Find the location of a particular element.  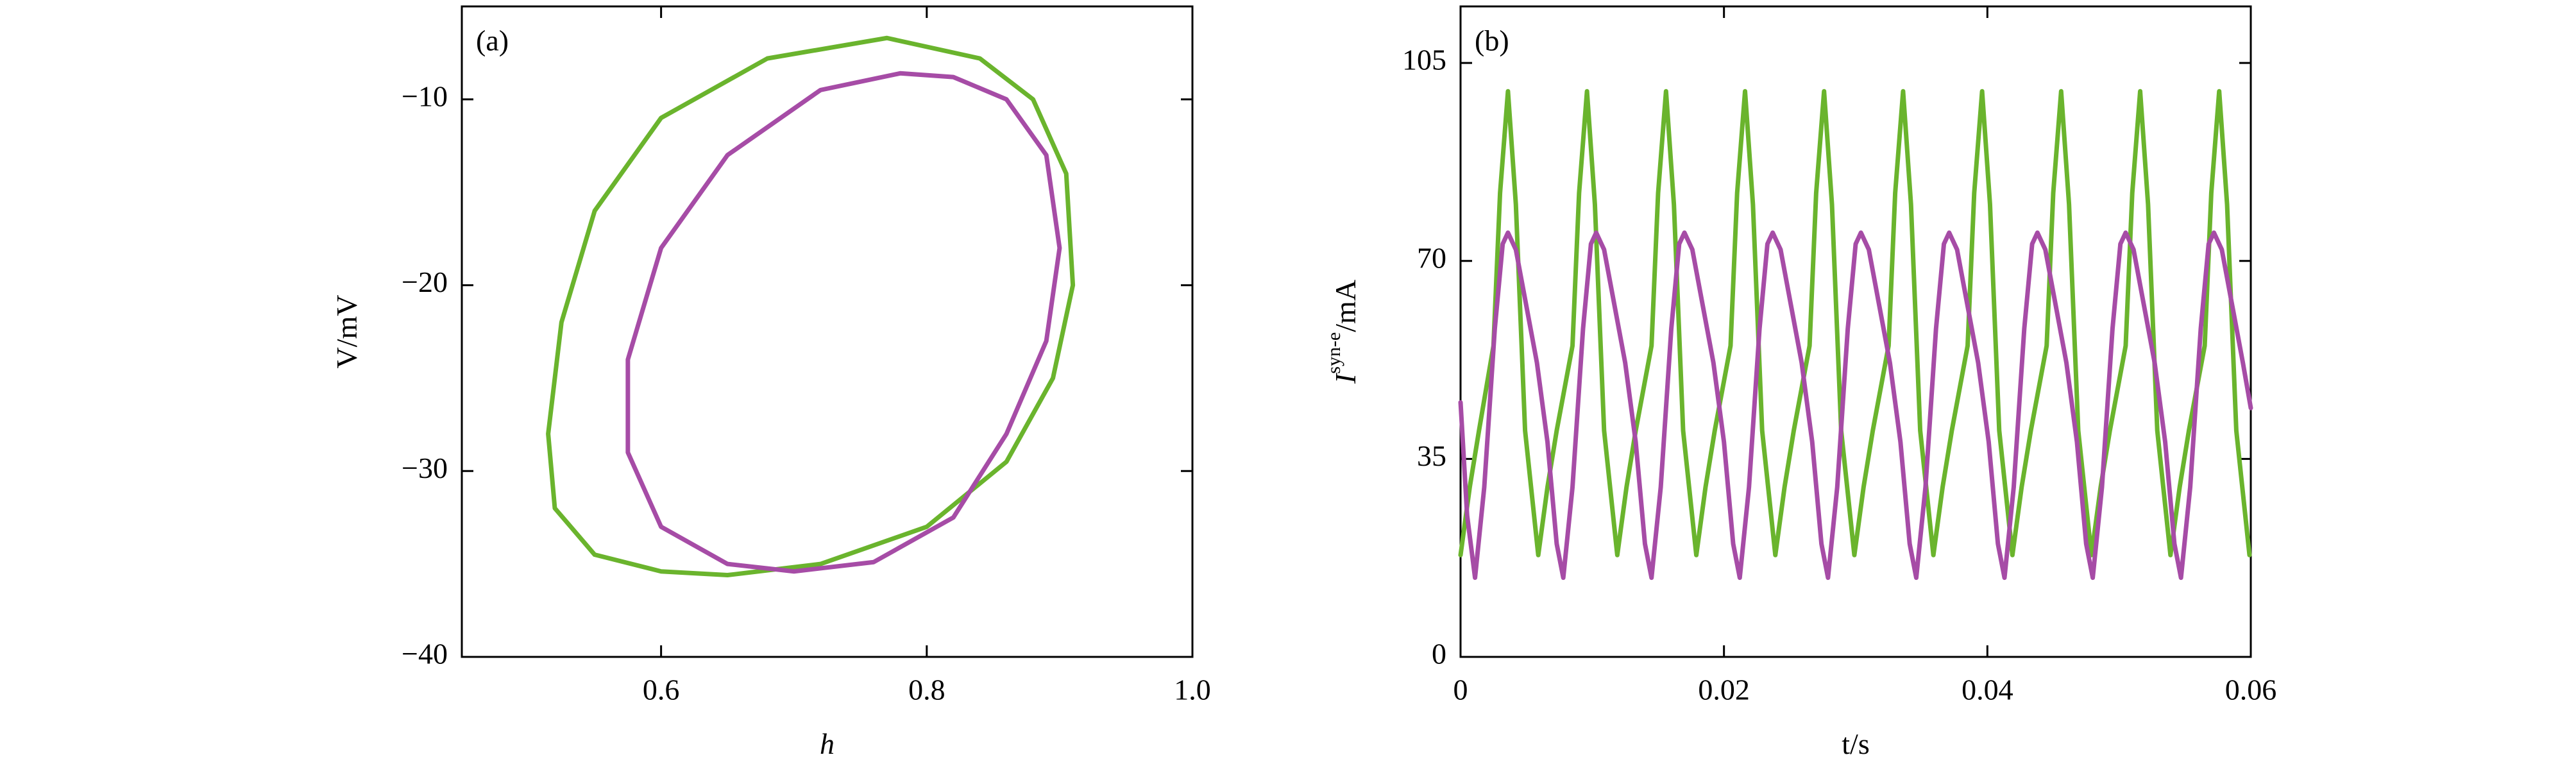

y-axis-label-text: V/mV is located at coordinates (346, 332).